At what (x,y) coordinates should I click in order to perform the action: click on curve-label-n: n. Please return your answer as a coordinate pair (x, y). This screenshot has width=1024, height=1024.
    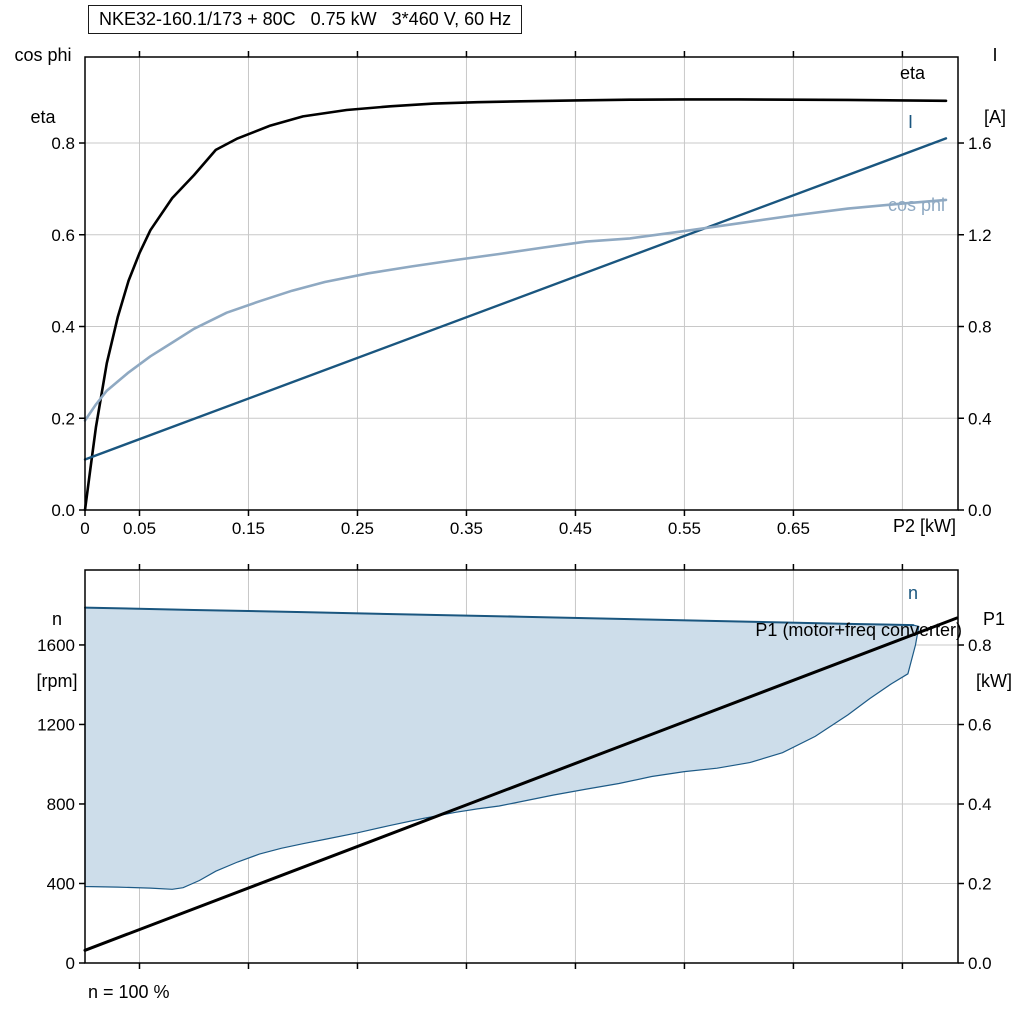
    Looking at the image, I should click on (913, 593).